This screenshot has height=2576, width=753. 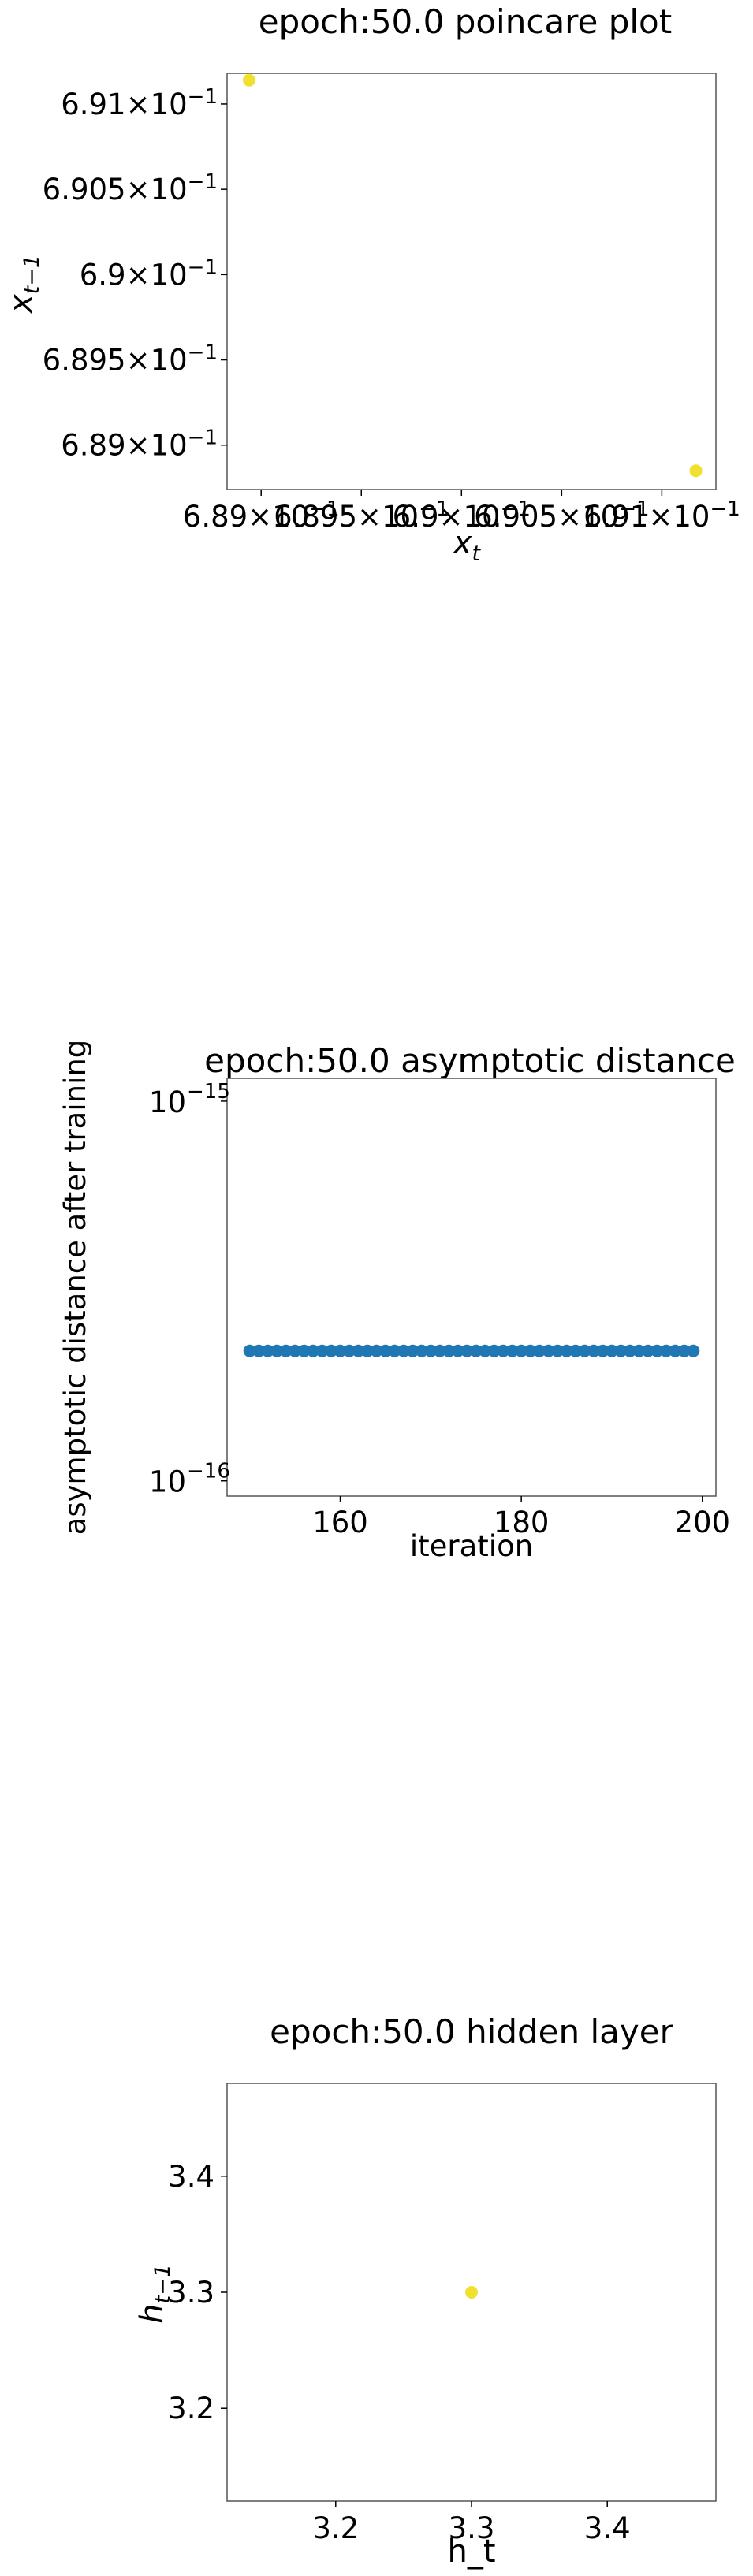 I want to click on chart-title: epoch:50.0 hidden layer, so click(x=471, y=2031).